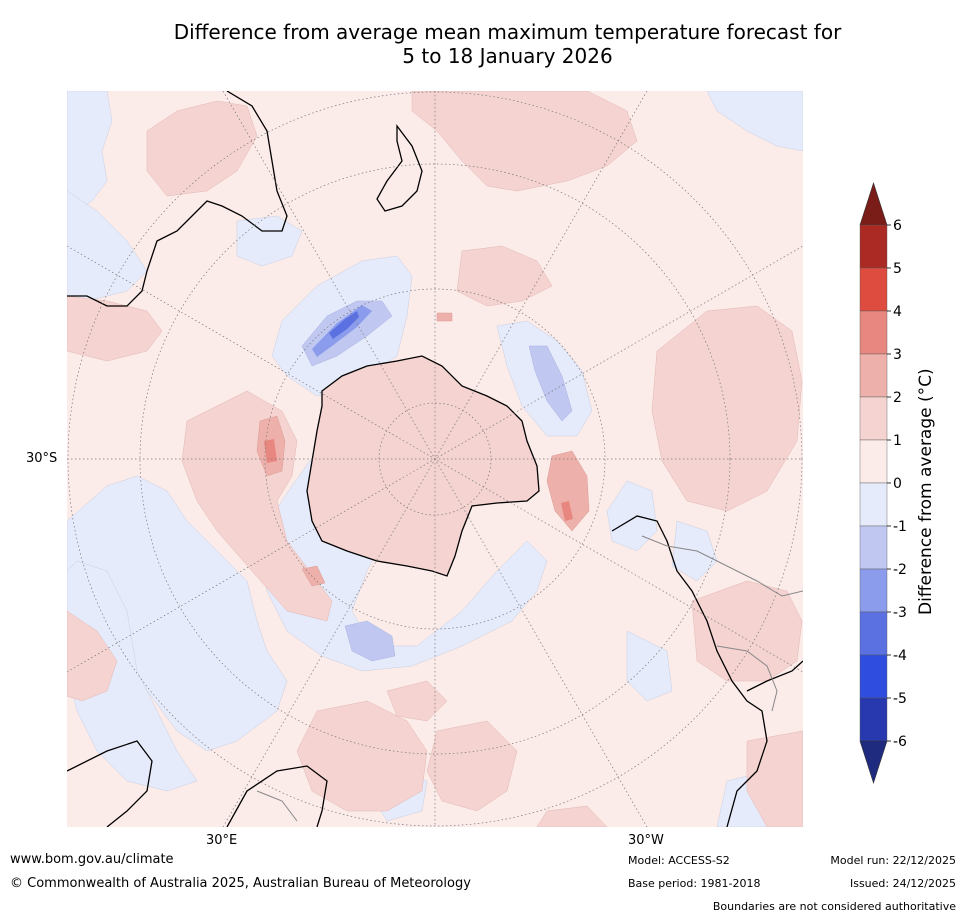 The width and height of the screenshot is (965, 919). What do you see at coordinates (507, 56) in the screenshot?
I see `title-line-2: 5 to 18 January 2026` at bounding box center [507, 56].